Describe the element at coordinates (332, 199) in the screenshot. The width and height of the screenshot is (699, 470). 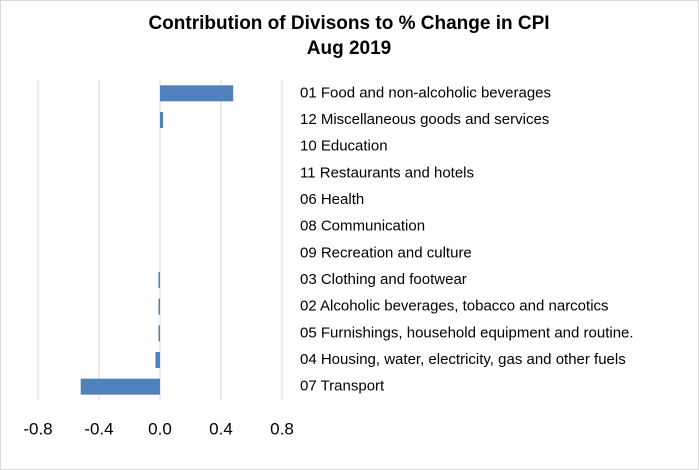
I see `category-label: 06 Health` at that location.